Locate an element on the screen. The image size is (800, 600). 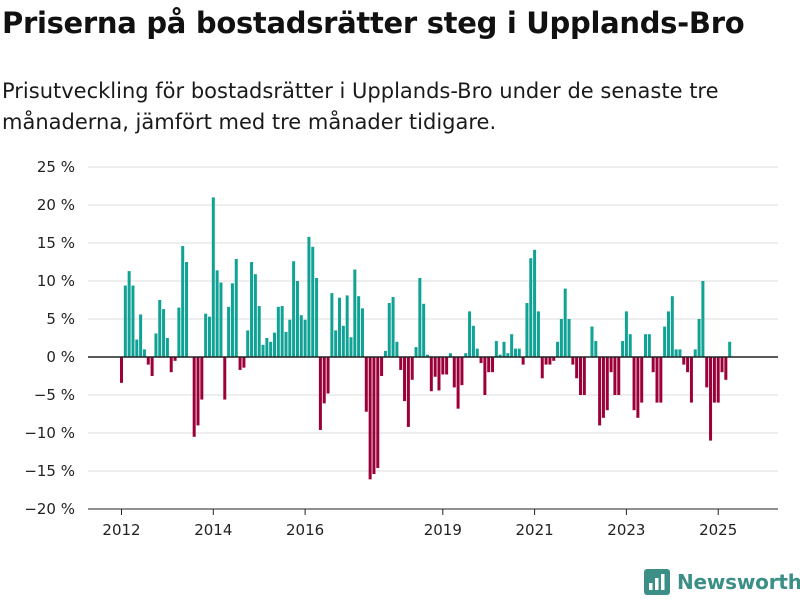
x-tick-label: 2012 is located at coordinates (121, 530).